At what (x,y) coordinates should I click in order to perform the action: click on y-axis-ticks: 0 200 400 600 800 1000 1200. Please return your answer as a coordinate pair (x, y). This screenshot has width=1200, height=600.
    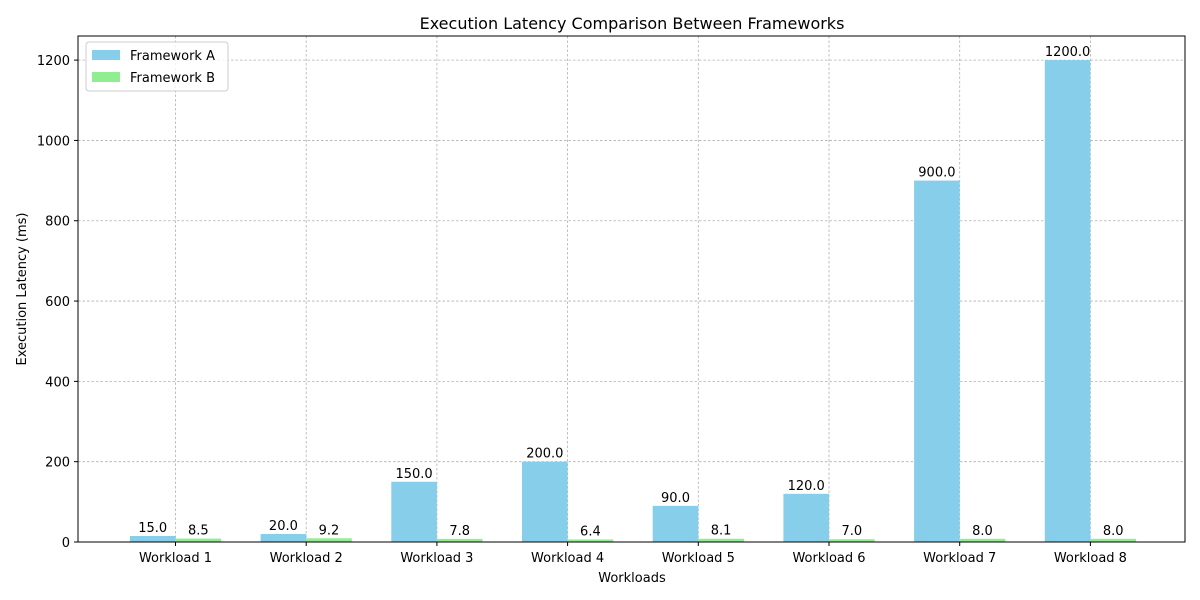
    Looking at the image, I should click on (57, 302).